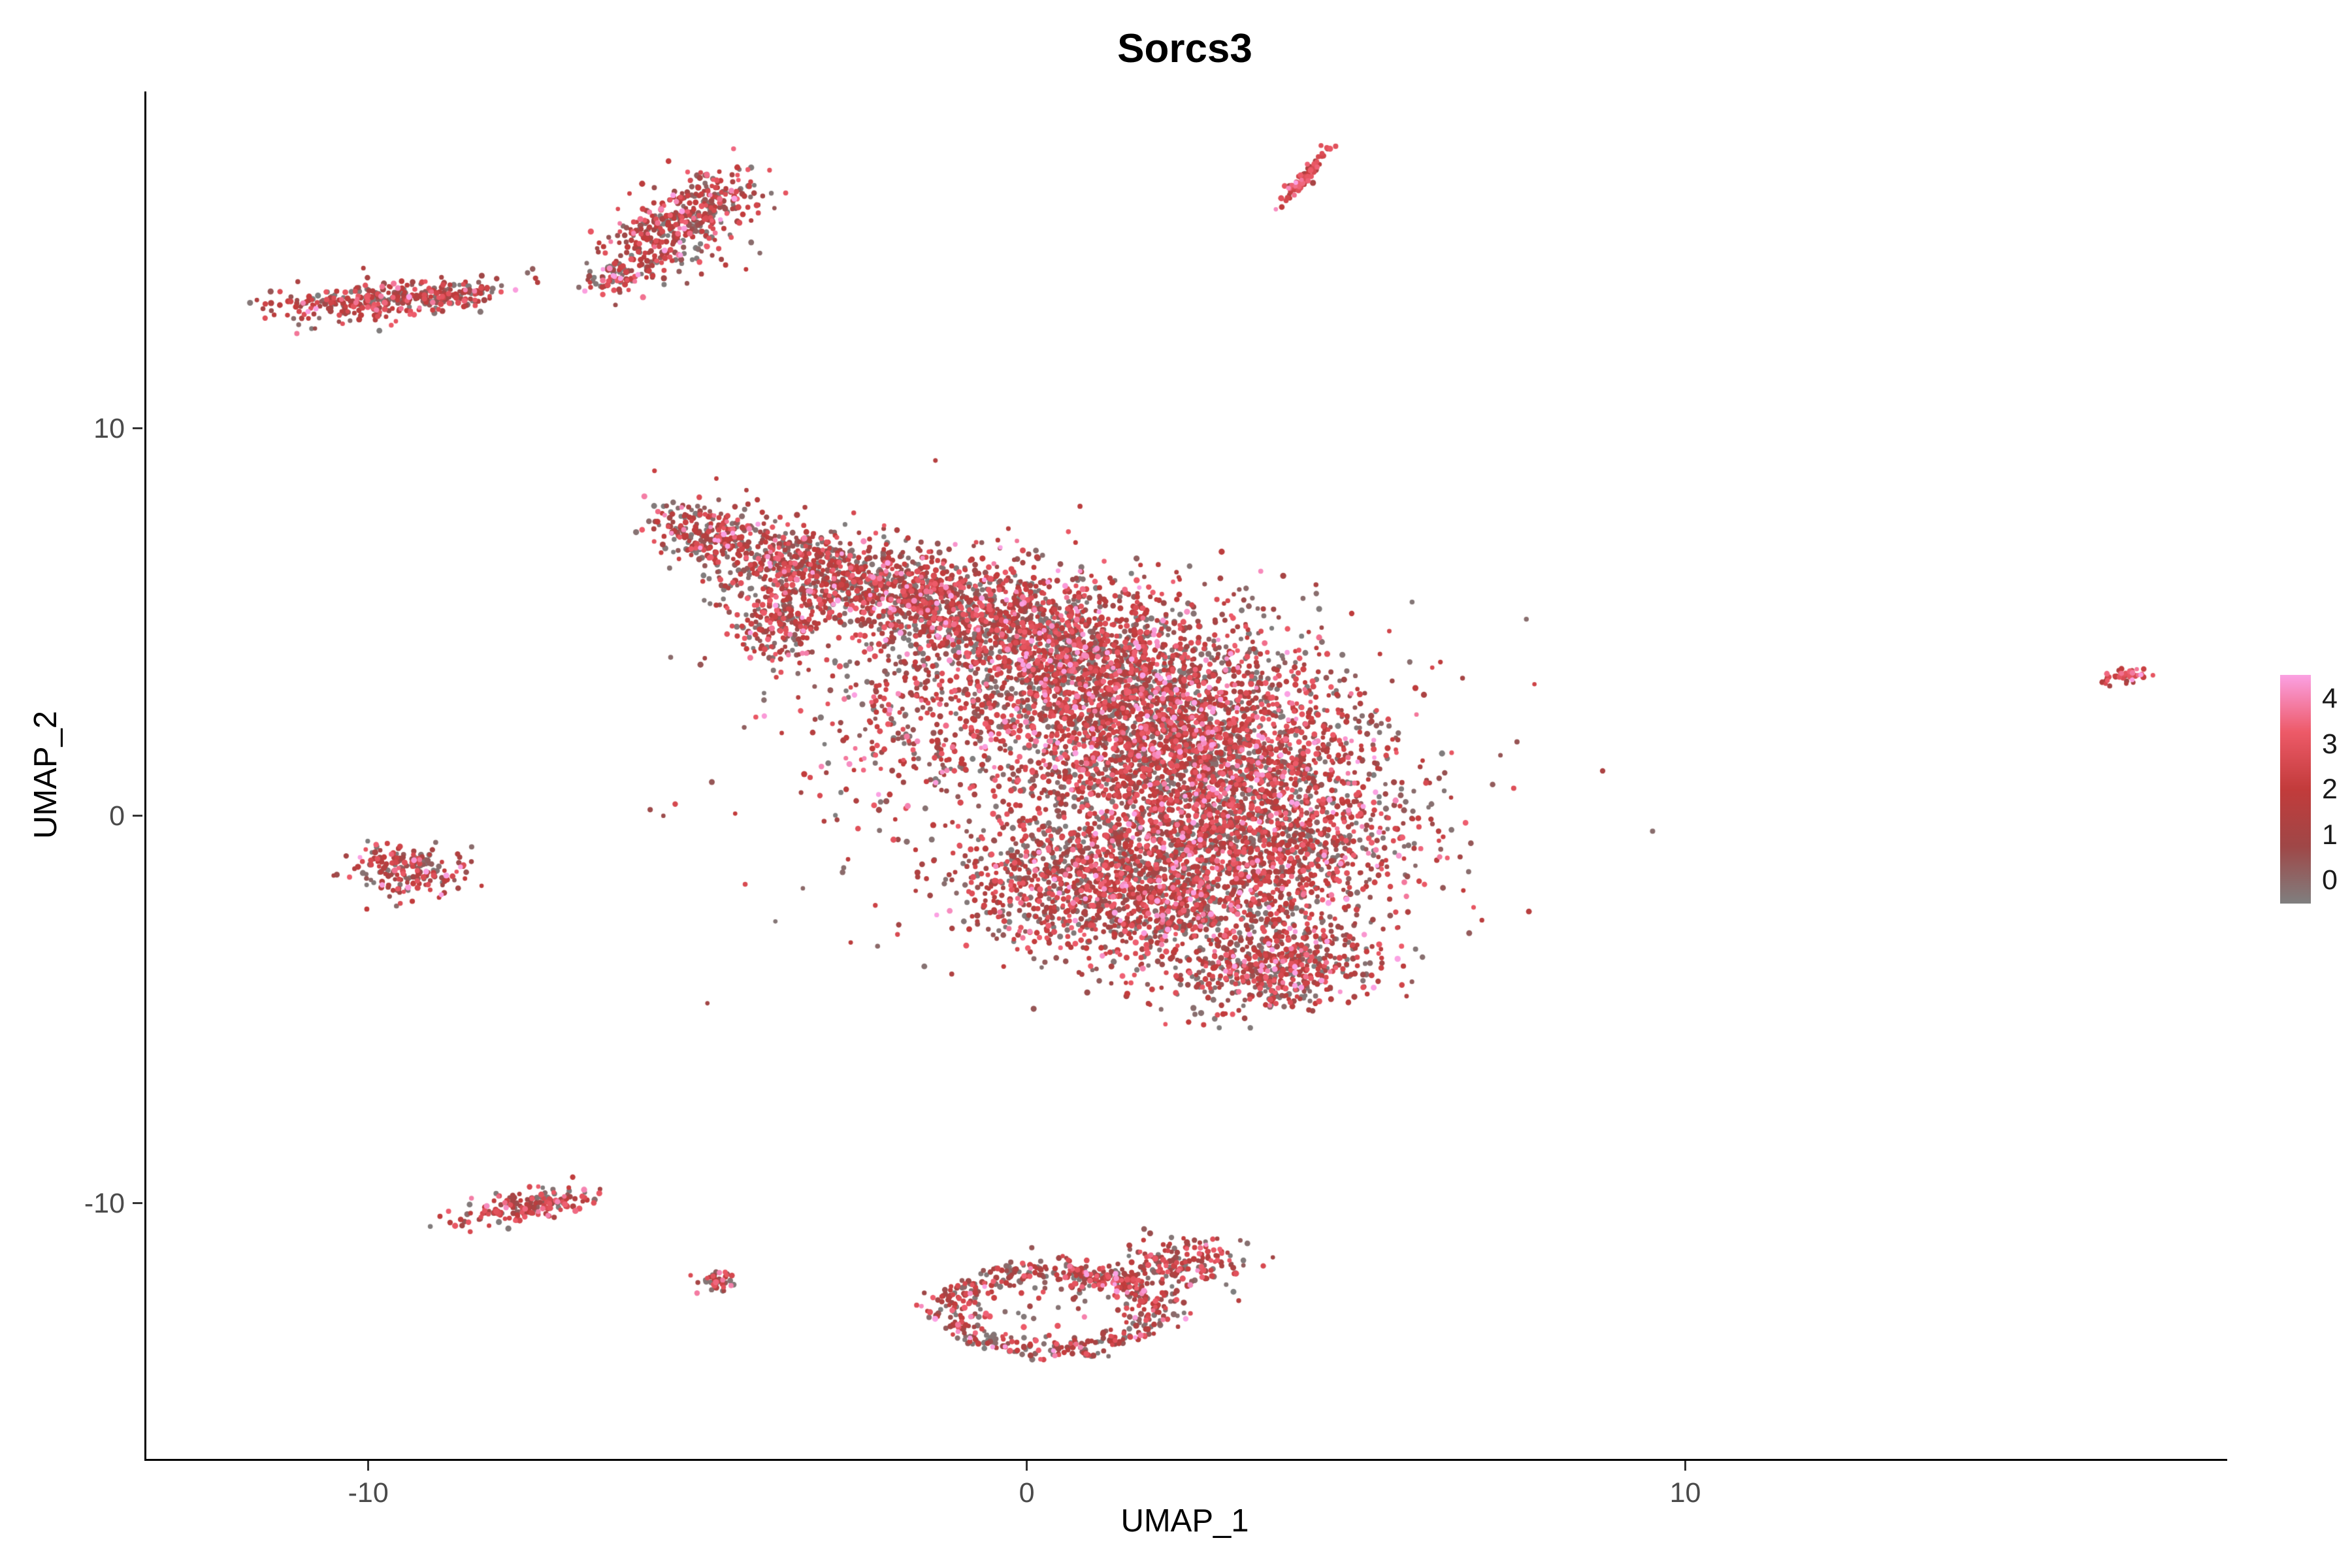  Describe the element at coordinates (109, 428) in the screenshot. I see `y-tick-label: 10` at that location.